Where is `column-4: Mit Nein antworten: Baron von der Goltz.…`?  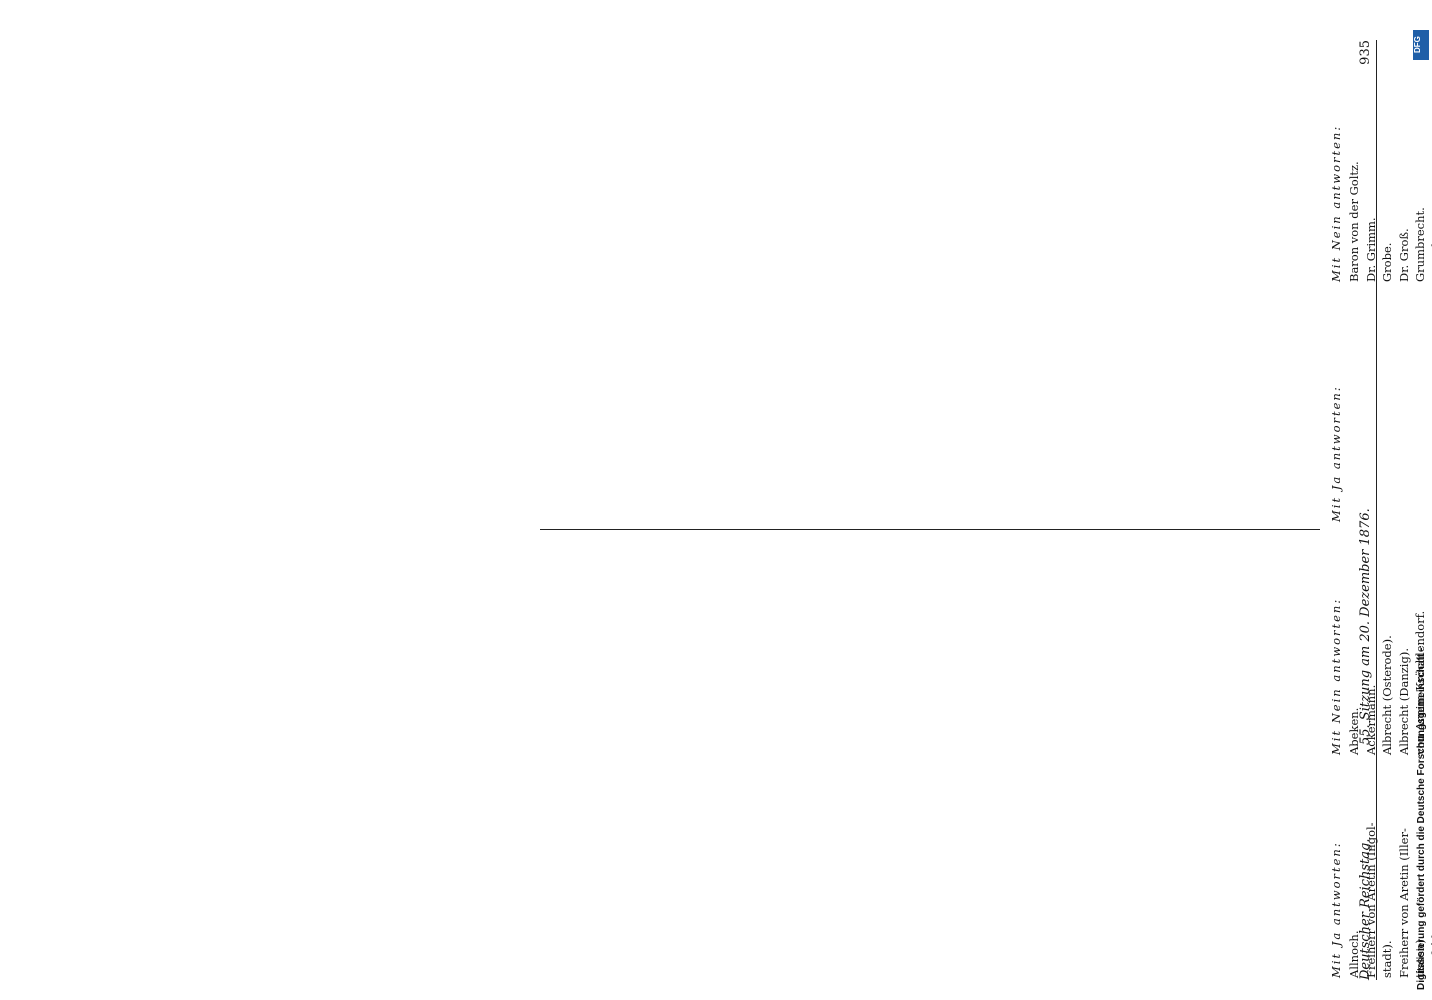 column-4: Mit Nein antworten: Baron von der Goltz.… is located at coordinates (1380, 157).